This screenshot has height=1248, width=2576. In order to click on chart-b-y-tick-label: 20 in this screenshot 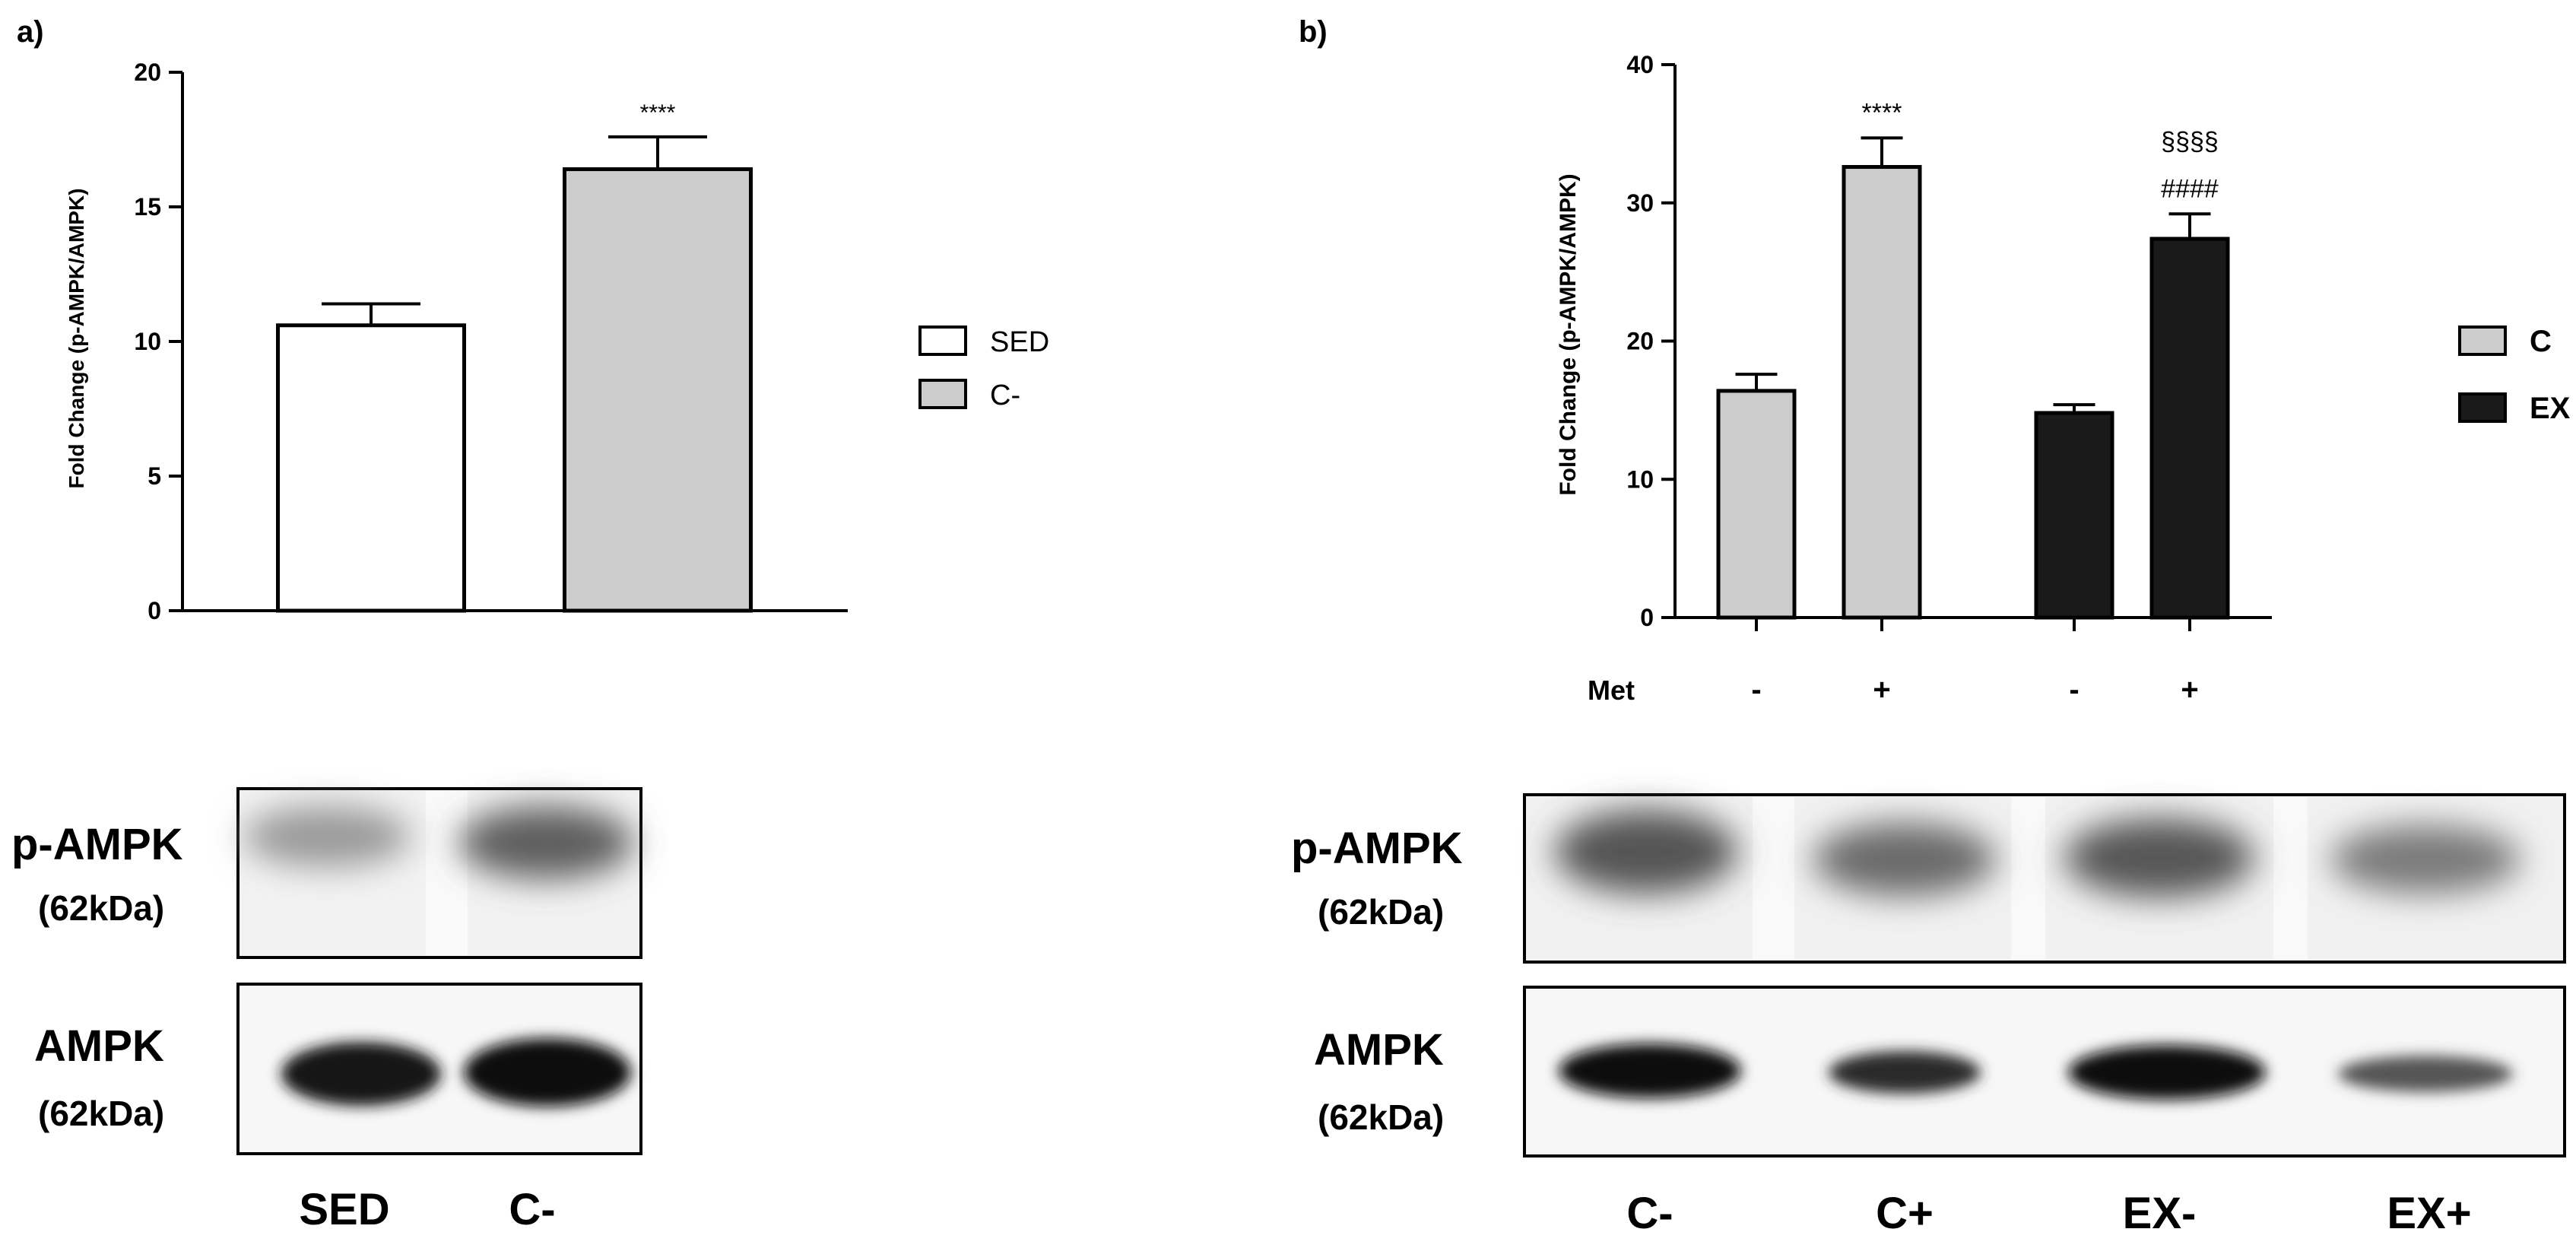, I will do `click(1640, 342)`.